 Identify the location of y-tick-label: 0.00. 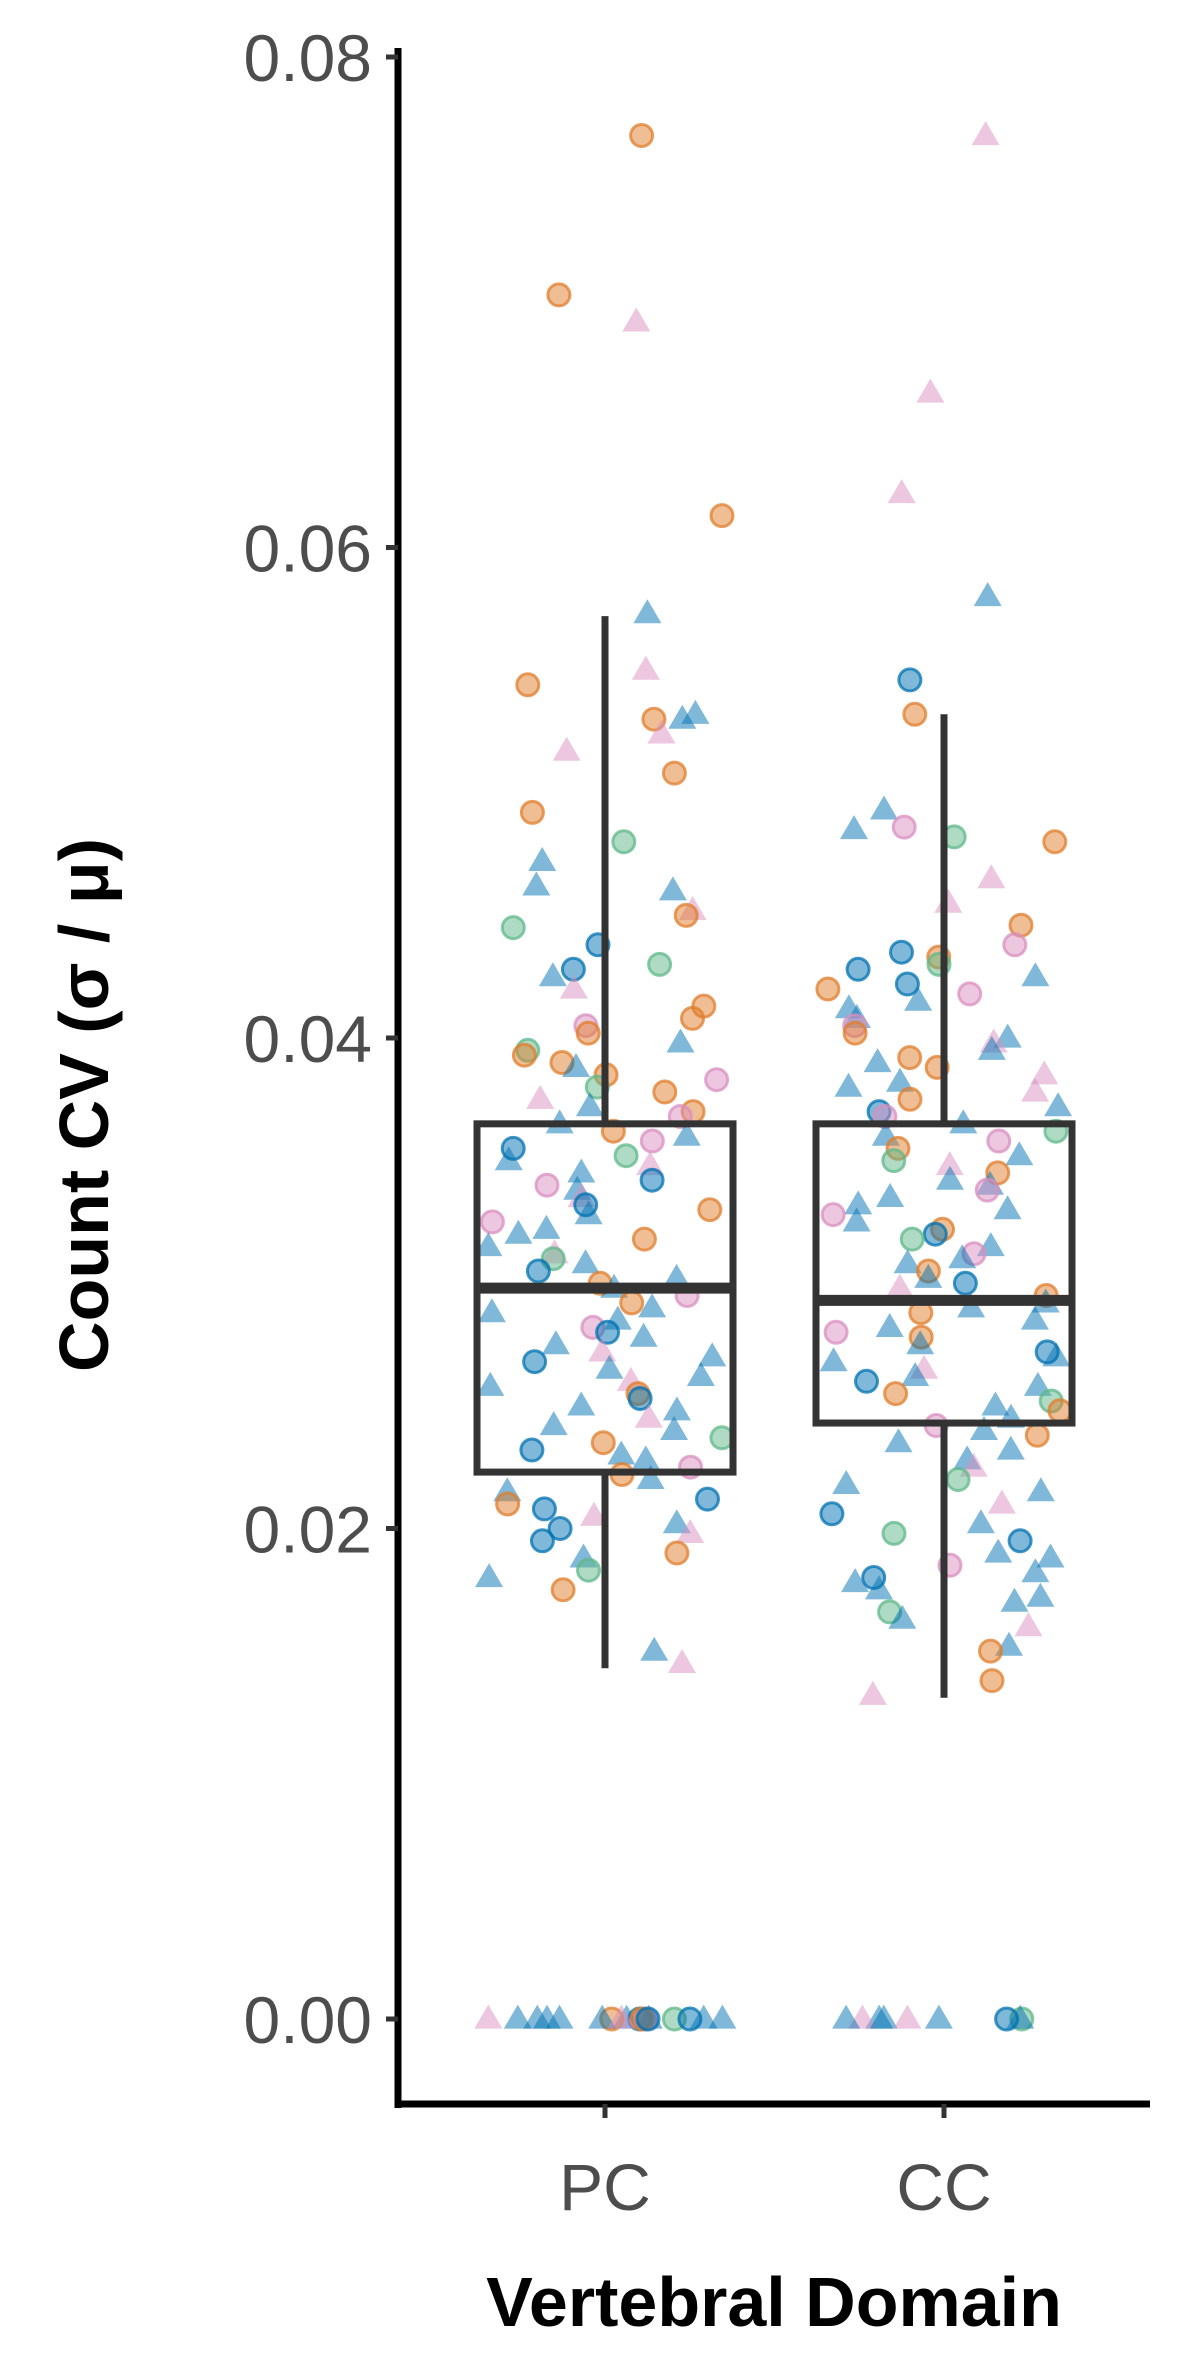
(308, 2020).